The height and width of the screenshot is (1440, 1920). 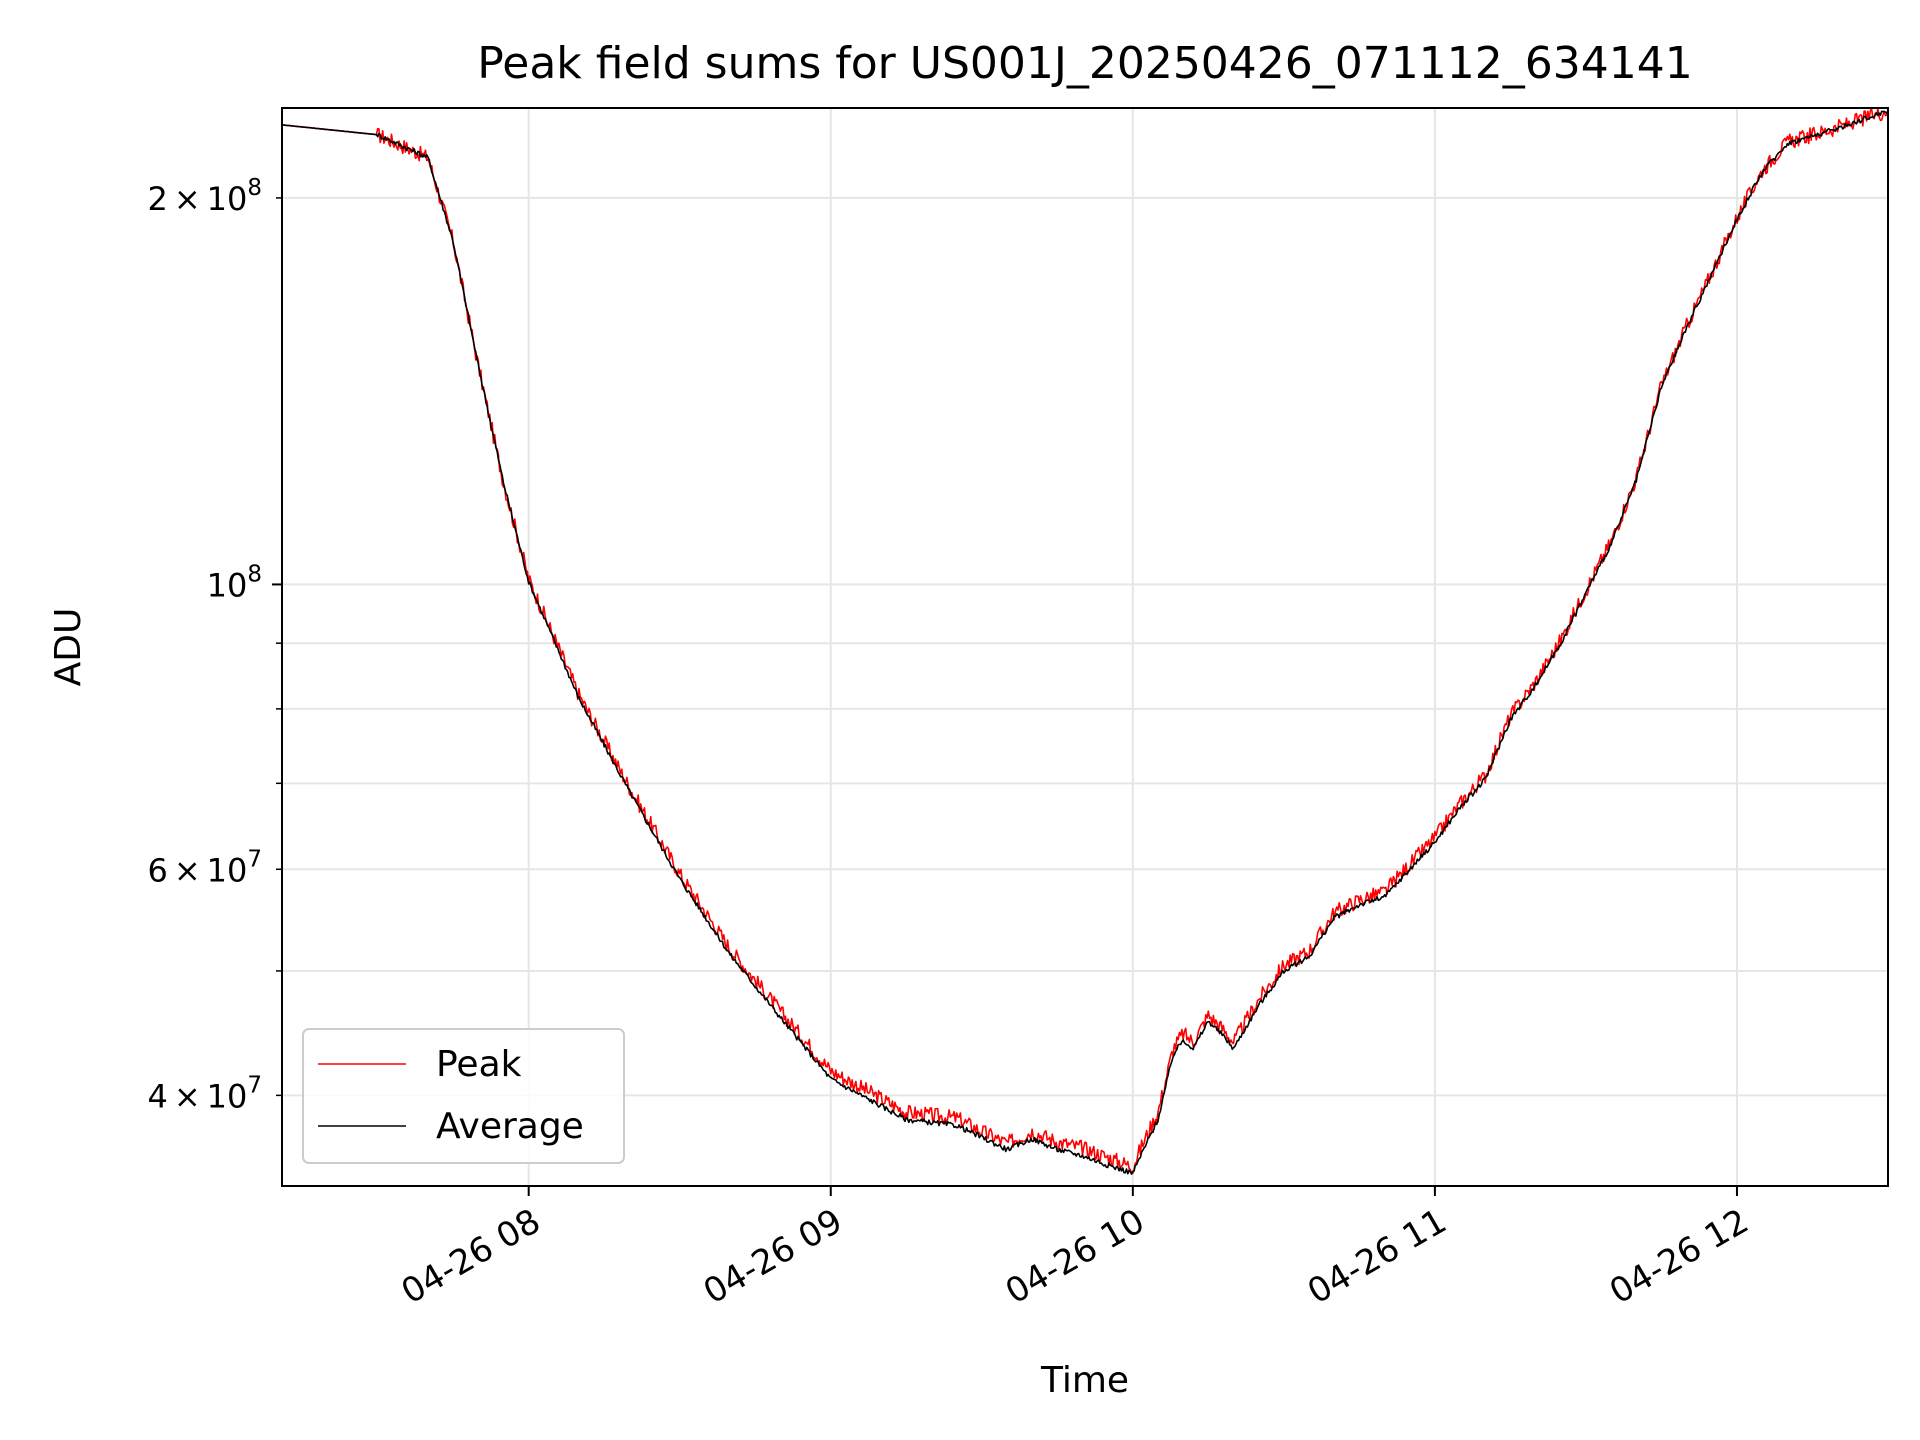 What do you see at coordinates (510, 1126) in the screenshot?
I see `legend-label-average: Average` at bounding box center [510, 1126].